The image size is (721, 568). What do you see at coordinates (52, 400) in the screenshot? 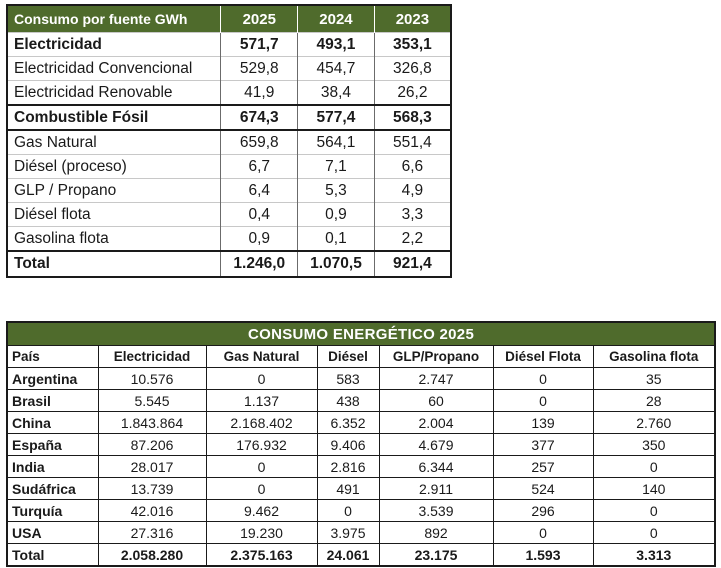
I see `country-label: Brasil` at bounding box center [52, 400].